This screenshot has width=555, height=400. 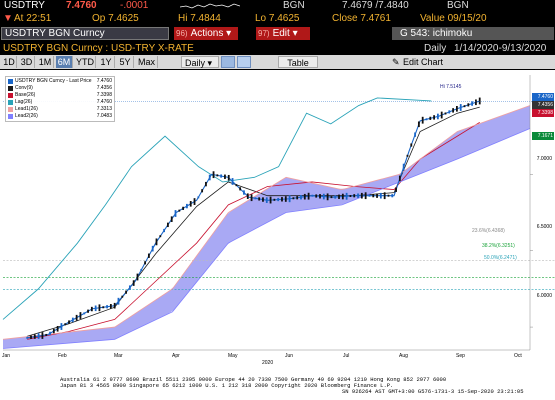 What do you see at coordinates (195, 63) in the screenshot?
I see `frequency-value: Daily` at bounding box center [195, 63].